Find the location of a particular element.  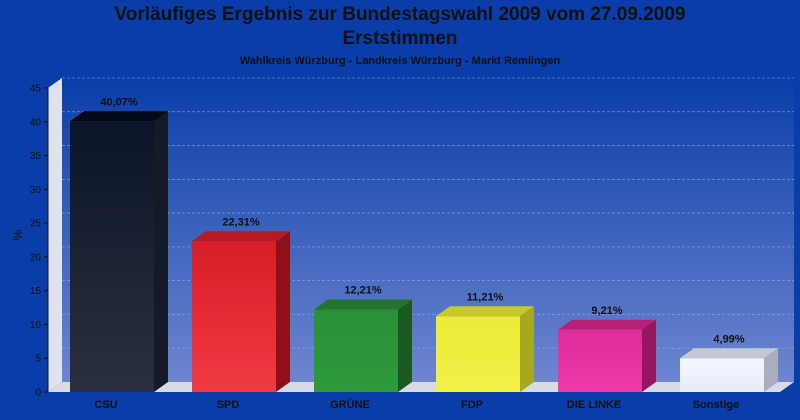

y-tick-label: 30 is located at coordinates (36, 190).